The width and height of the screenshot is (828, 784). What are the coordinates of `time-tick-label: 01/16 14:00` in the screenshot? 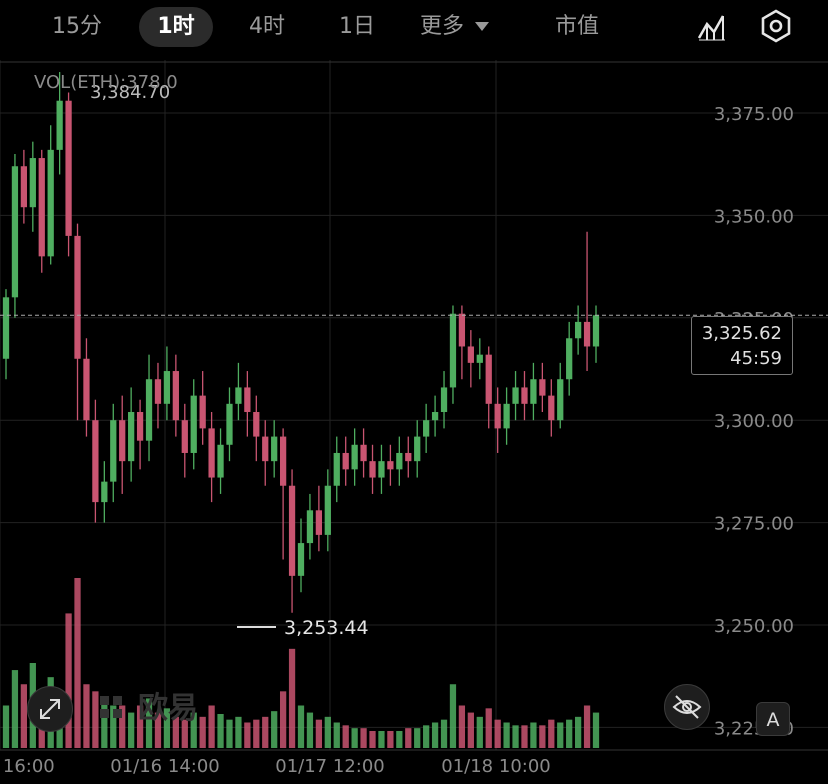 It's located at (164, 766).